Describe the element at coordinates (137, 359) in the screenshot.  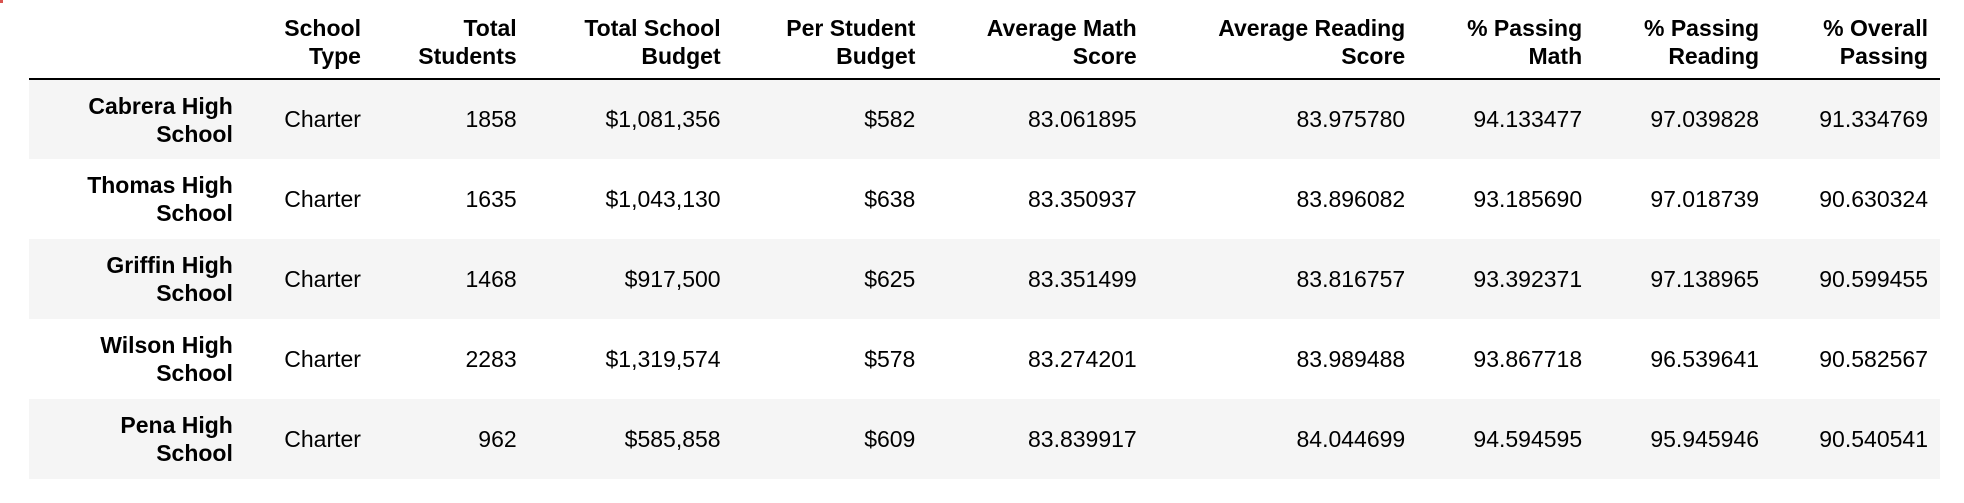
I see `row-label: Wilson High School` at that location.